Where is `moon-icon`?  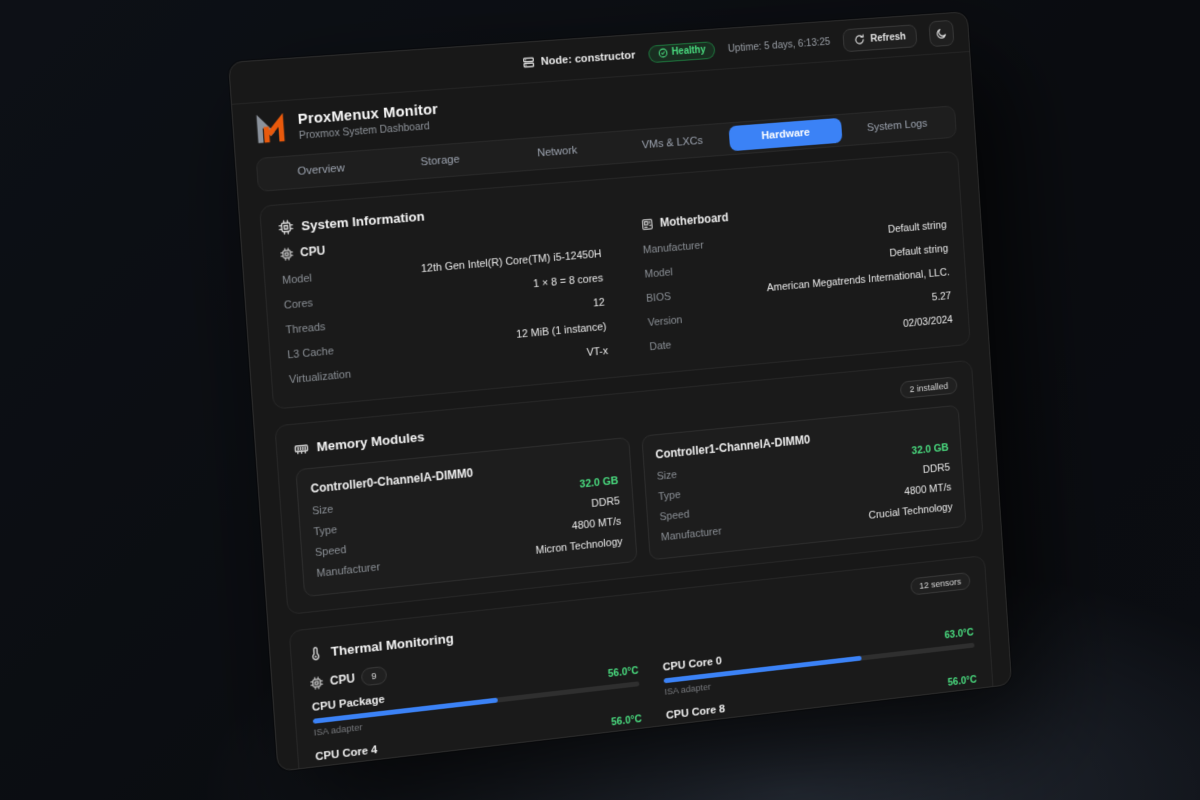 moon-icon is located at coordinates (941, 33).